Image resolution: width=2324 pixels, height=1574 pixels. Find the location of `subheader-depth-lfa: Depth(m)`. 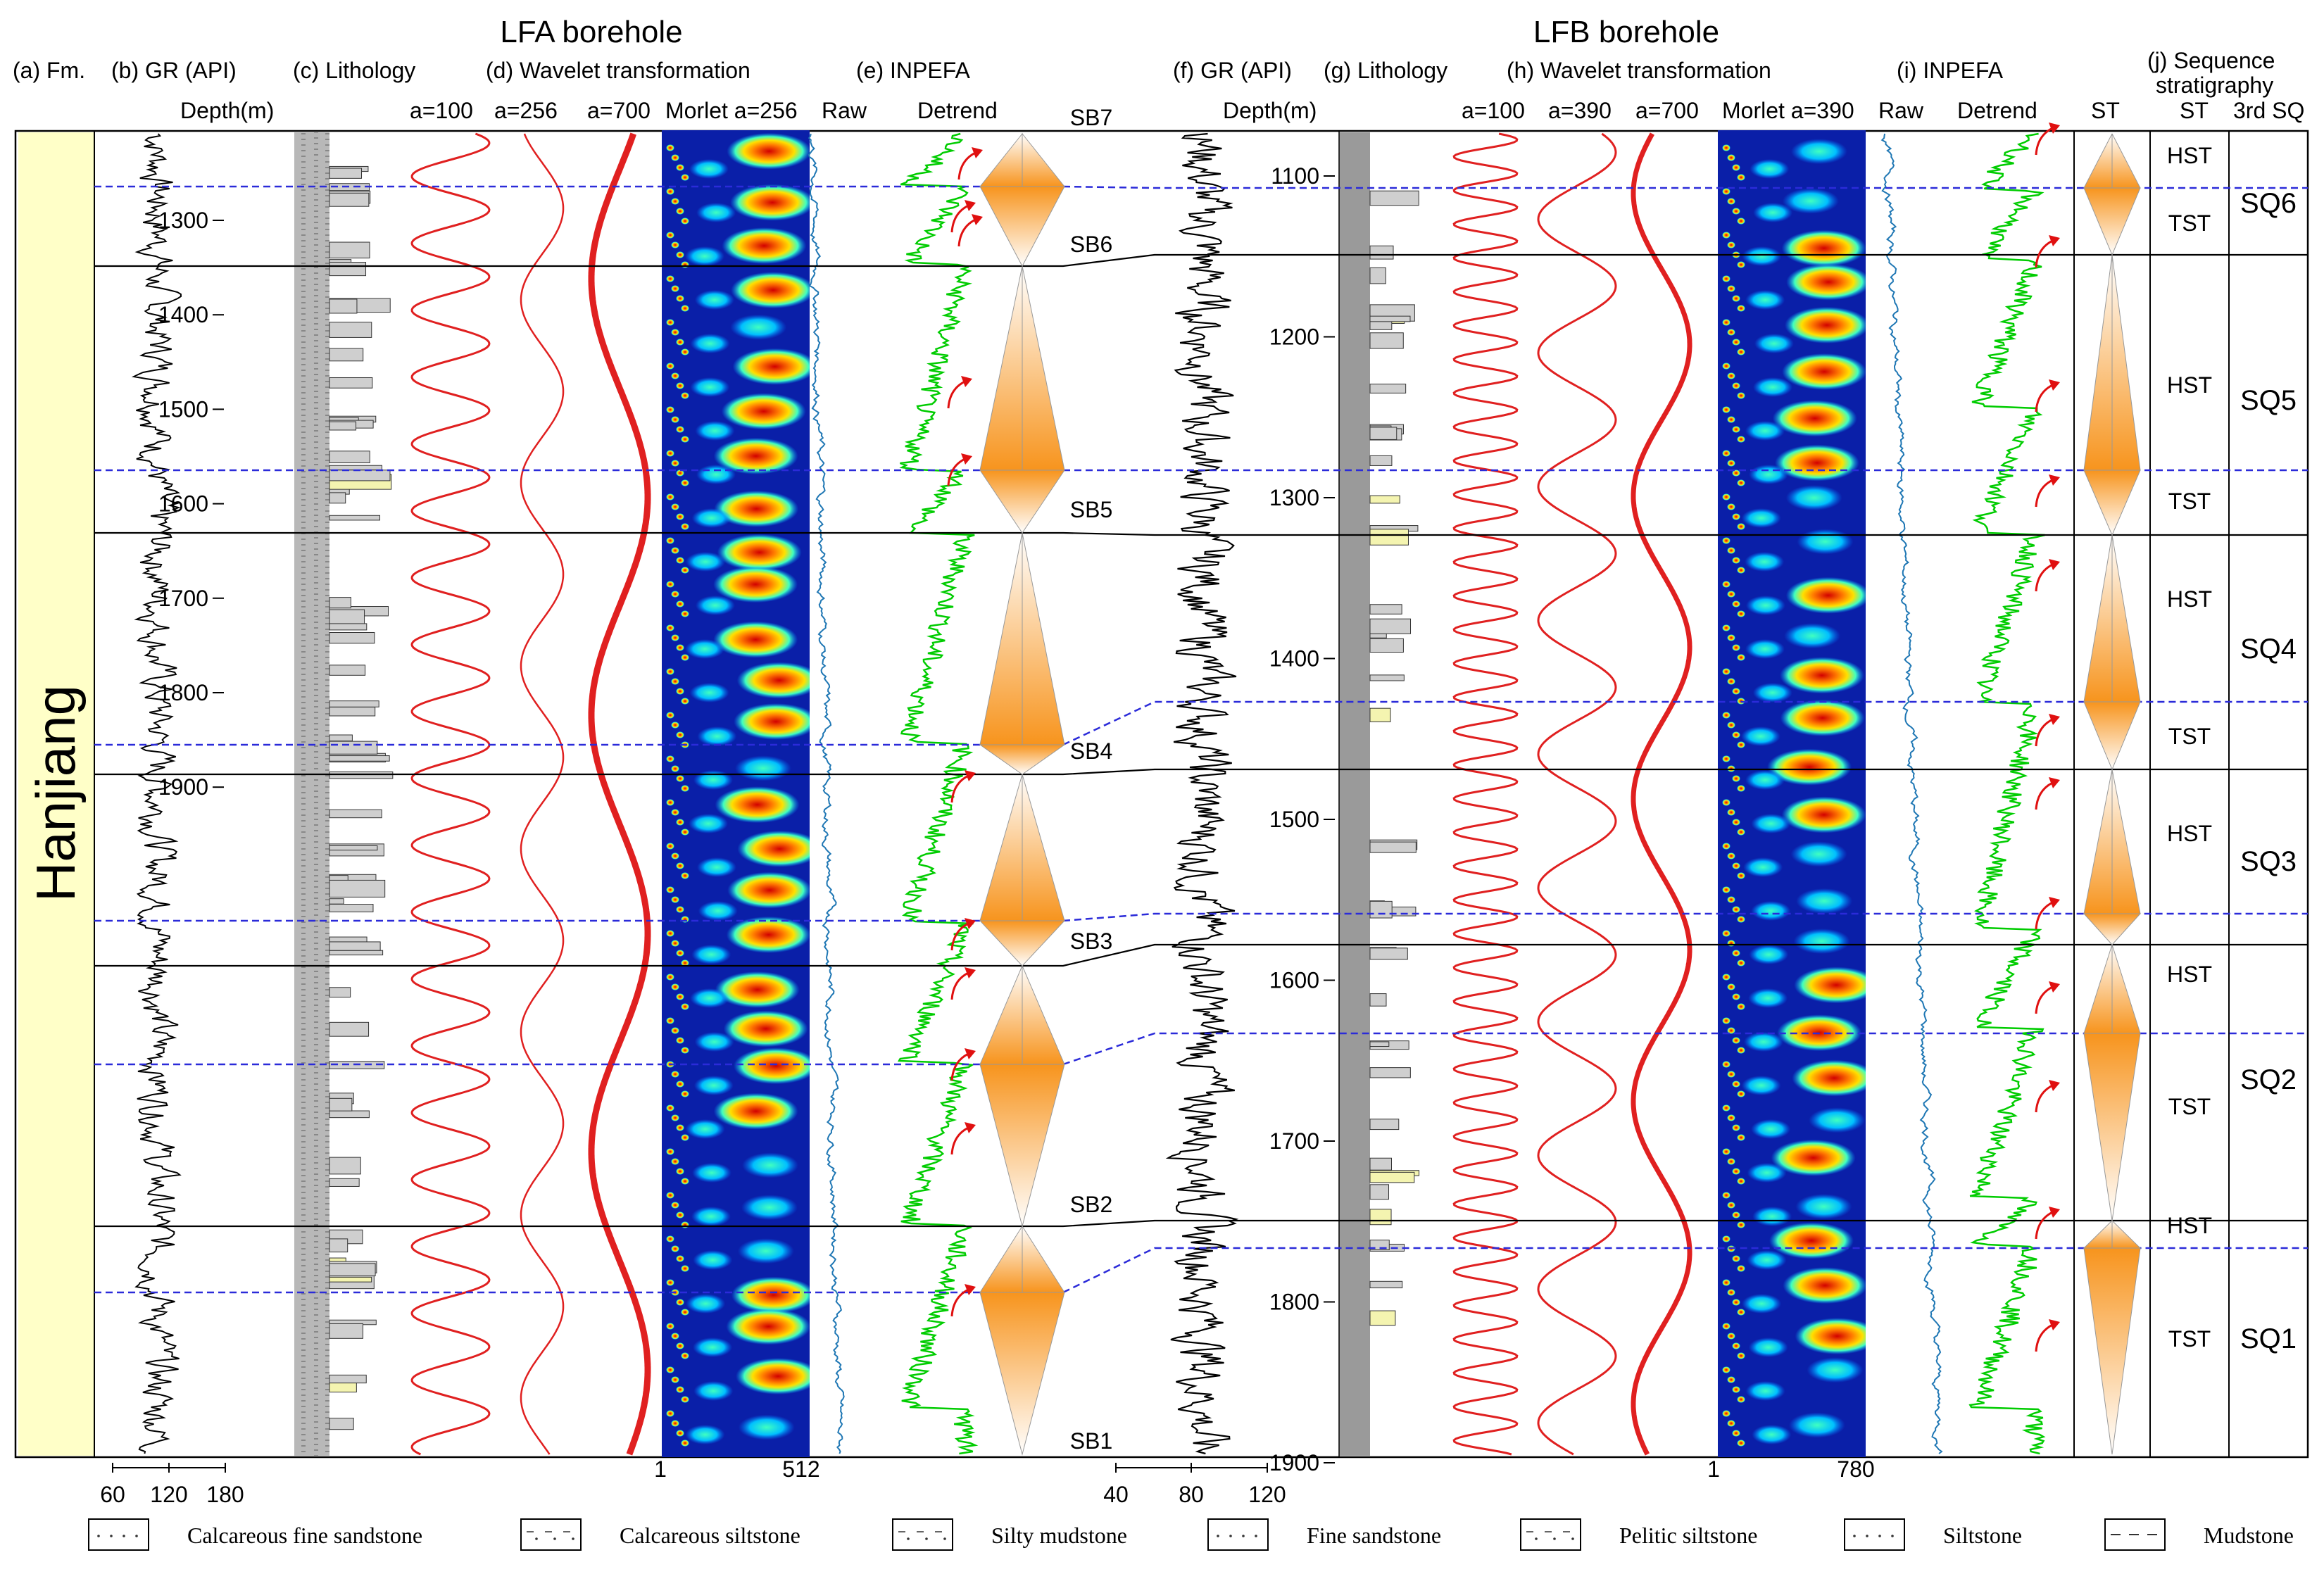

subheader-depth-lfa: Depth(m) is located at coordinates (227, 110).